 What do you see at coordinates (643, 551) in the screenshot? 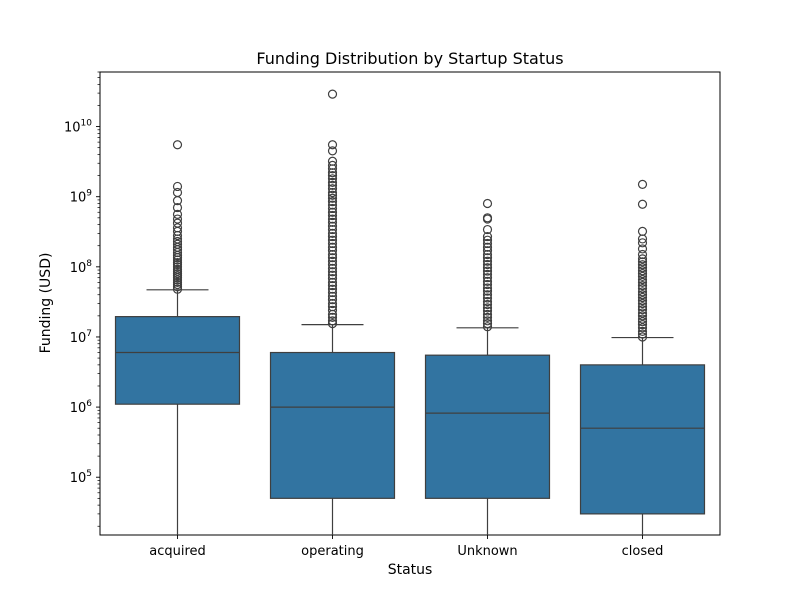
I see `x-tick-label-closed: closed` at bounding box center [643, 551].